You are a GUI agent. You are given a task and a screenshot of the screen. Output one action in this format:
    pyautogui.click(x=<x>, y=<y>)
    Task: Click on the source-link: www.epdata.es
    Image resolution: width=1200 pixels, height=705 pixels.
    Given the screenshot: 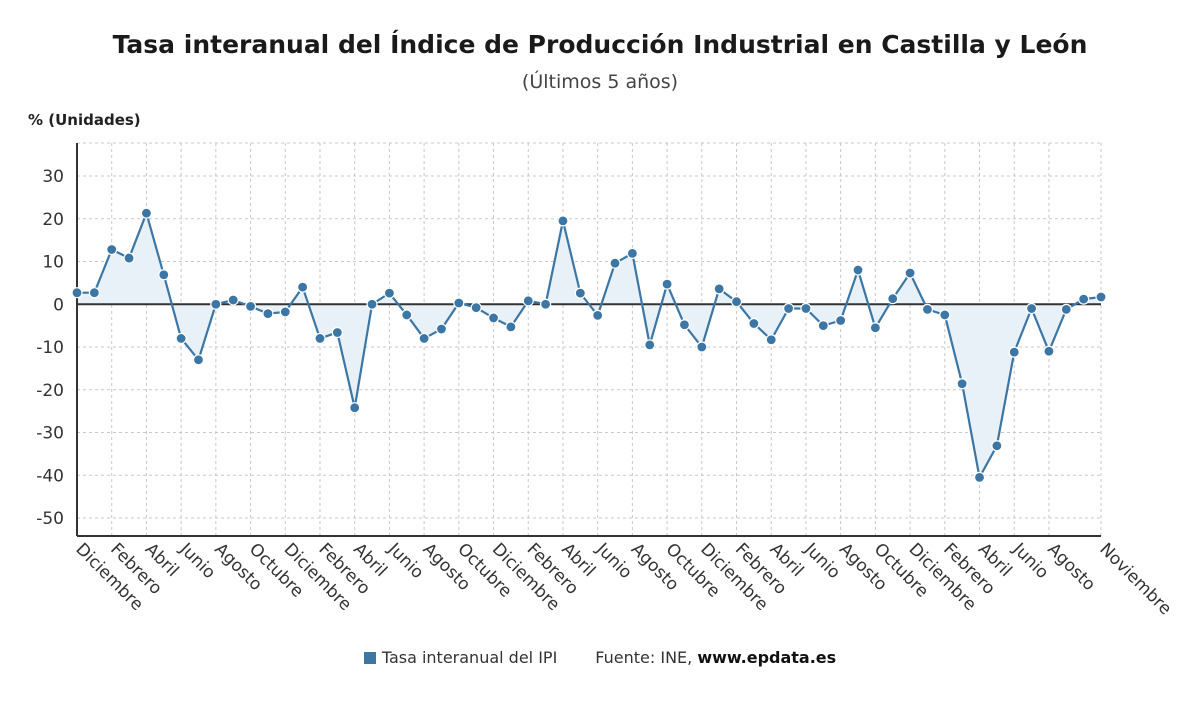 What is the action you would take?
    pyautogui.click(x=767, y=657)
    